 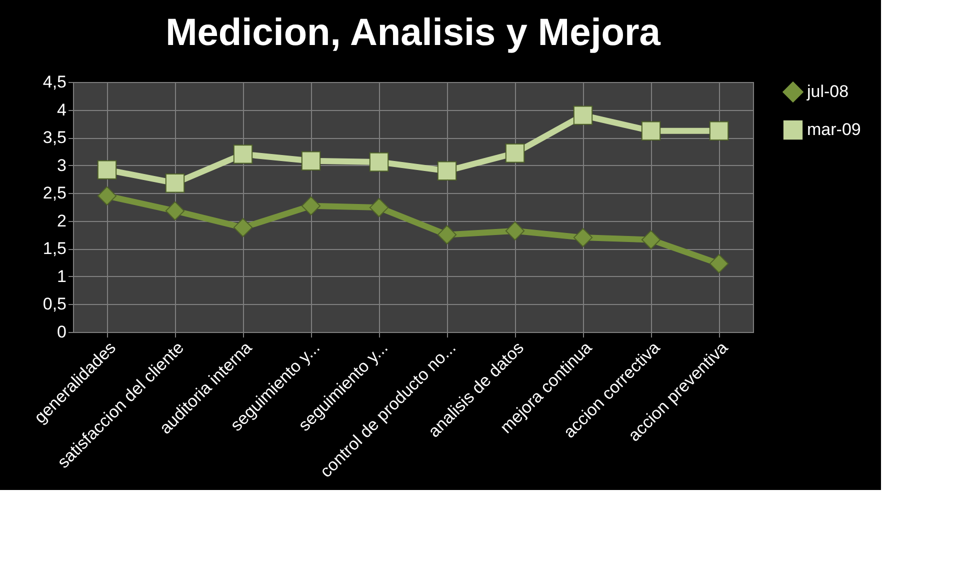 What do you see at coordinates (61, 332) in the screenshot?
I see `y-tick-label: 0` at bounding box center [61, 332].